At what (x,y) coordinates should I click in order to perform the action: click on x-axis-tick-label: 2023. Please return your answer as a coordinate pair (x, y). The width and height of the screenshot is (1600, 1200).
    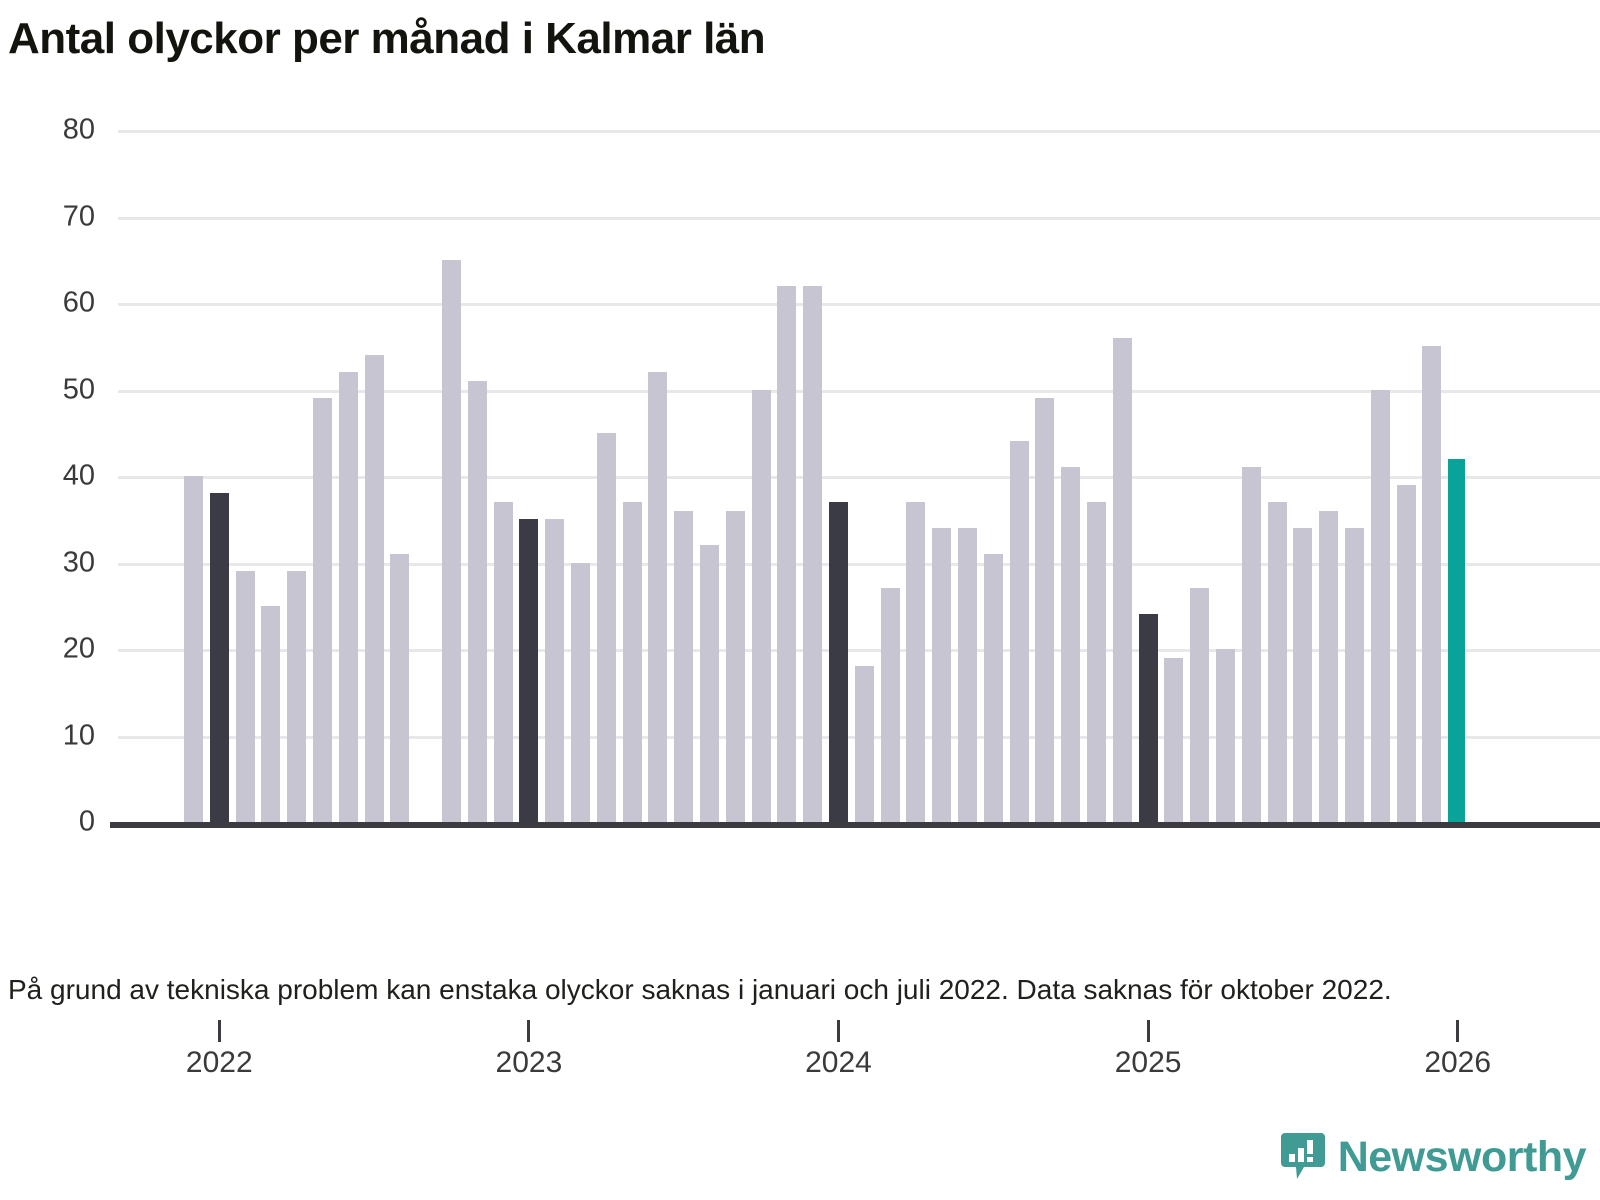
    Looking at the image, I should click on (529, 1062).